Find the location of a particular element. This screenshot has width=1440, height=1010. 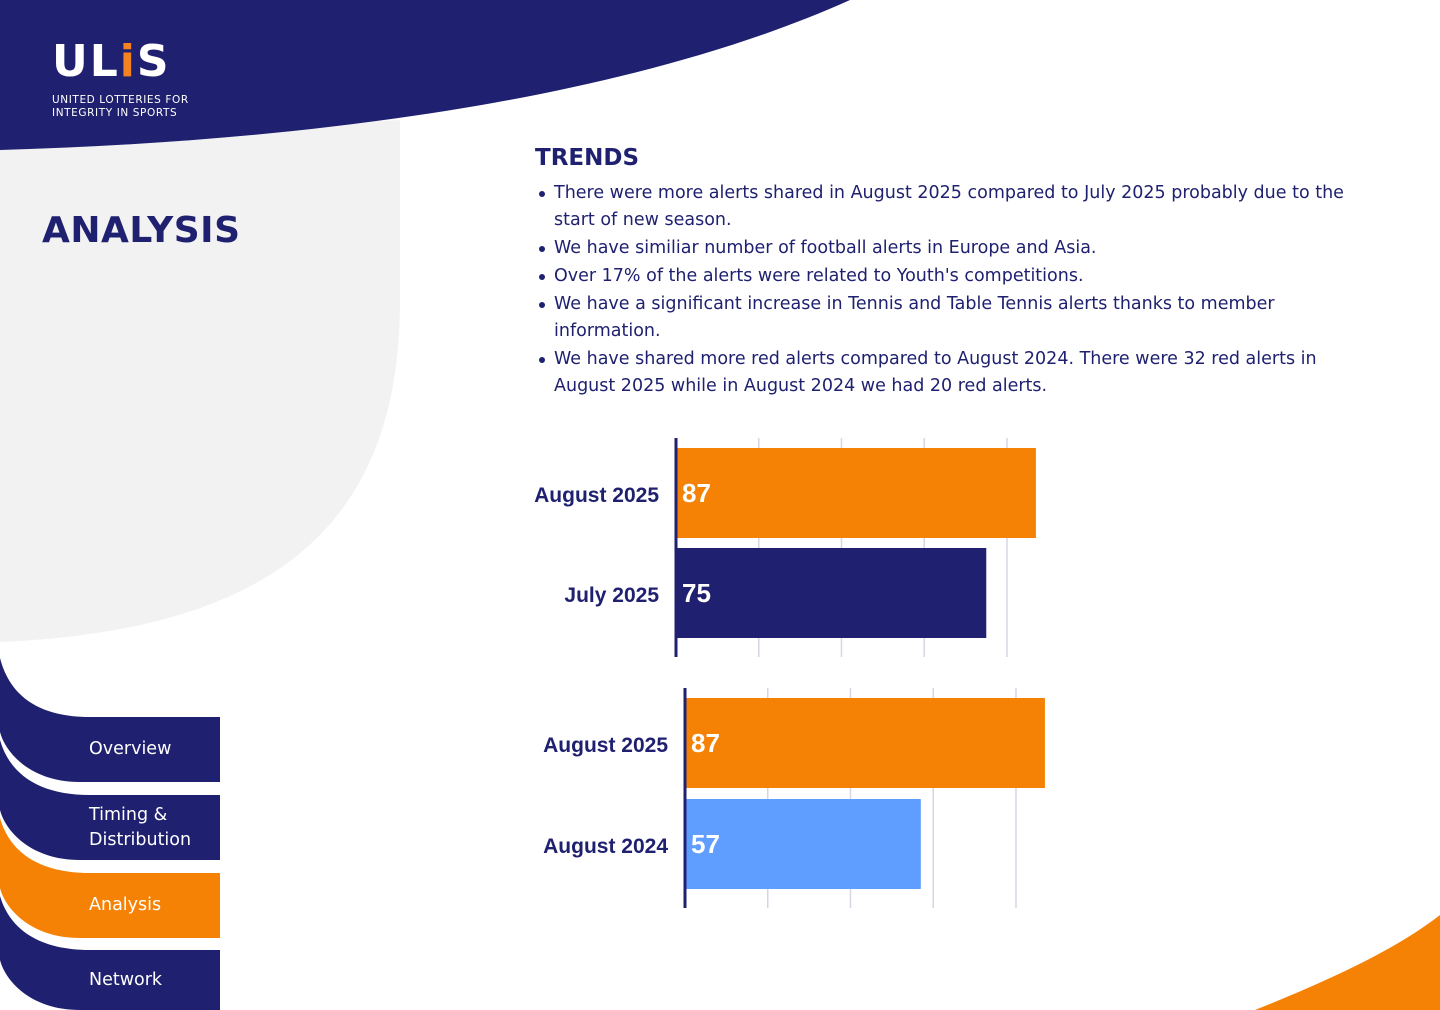

logo-tagline: UNITED LOTTERIES FOR INTEGRITY IN SPORTS is located at coordinates (132, 107).